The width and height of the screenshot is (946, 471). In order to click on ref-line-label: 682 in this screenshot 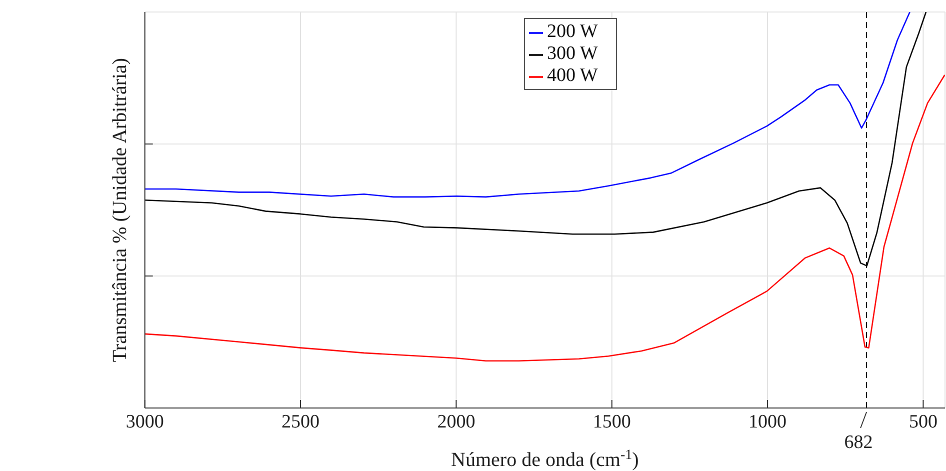, I will do `click(858, 442)`.